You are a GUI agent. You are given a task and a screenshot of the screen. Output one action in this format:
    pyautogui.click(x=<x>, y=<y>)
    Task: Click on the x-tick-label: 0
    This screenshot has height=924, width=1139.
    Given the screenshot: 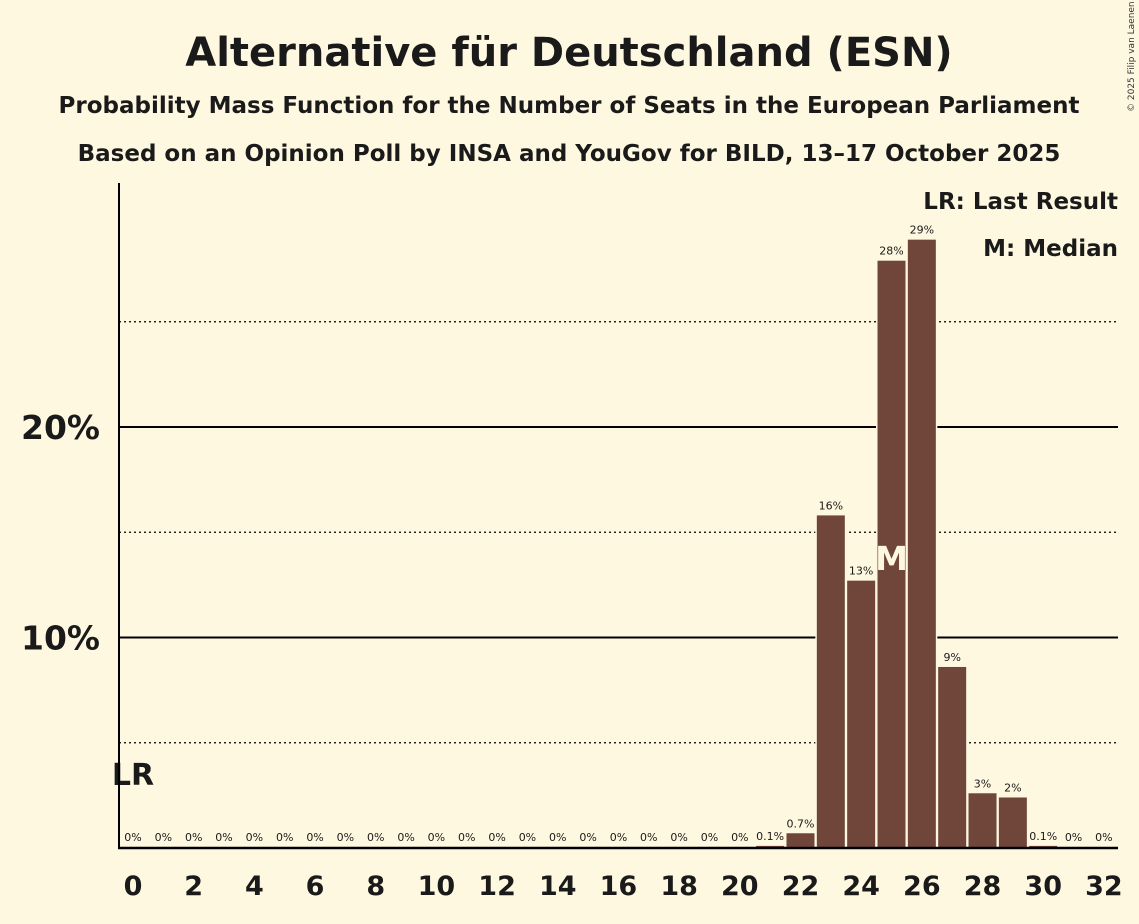 What is the action you would take?
    pyautogui.click(x=133, y=886)
    